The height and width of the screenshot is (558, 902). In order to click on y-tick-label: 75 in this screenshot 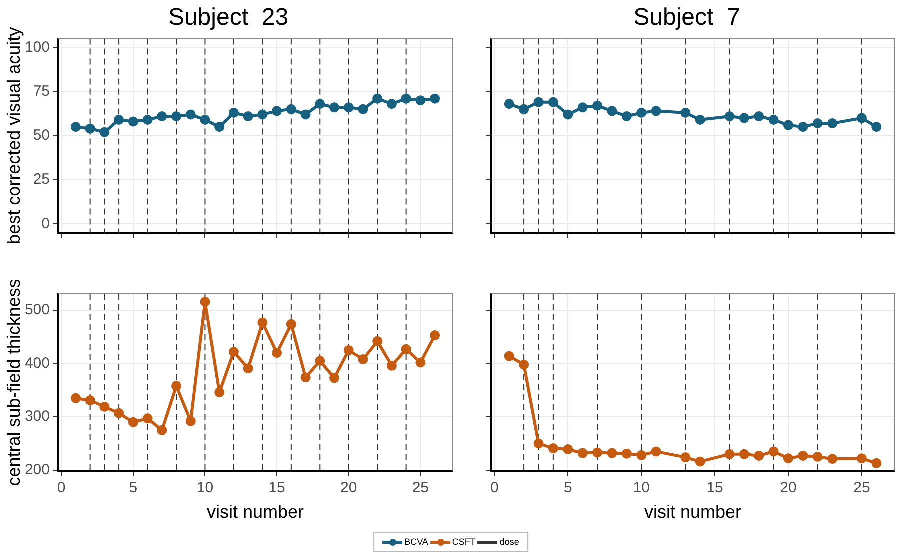, I will do `click(41, 91)`.